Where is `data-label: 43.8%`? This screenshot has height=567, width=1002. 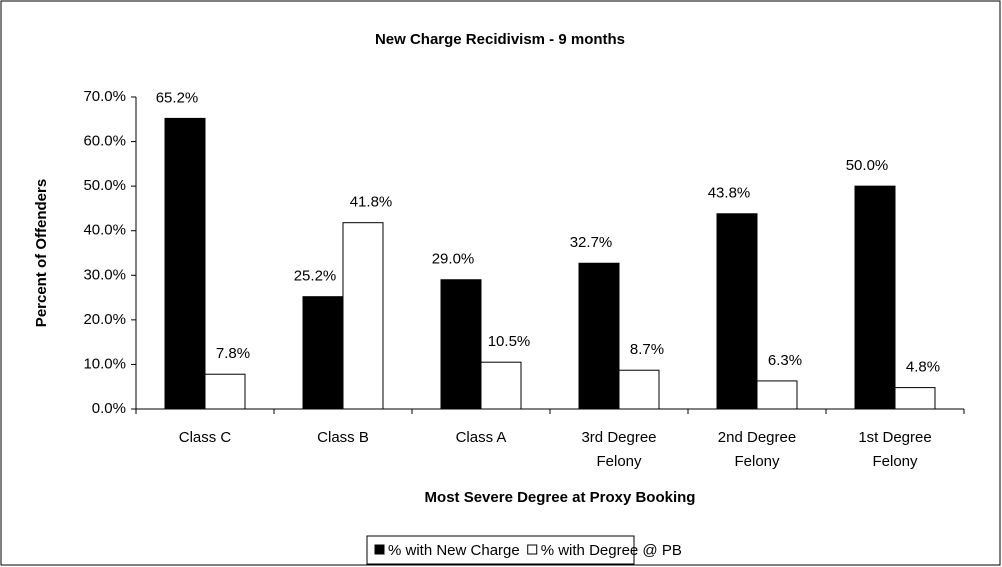 data-label: 43.8% is located at coordinates (729, 193).